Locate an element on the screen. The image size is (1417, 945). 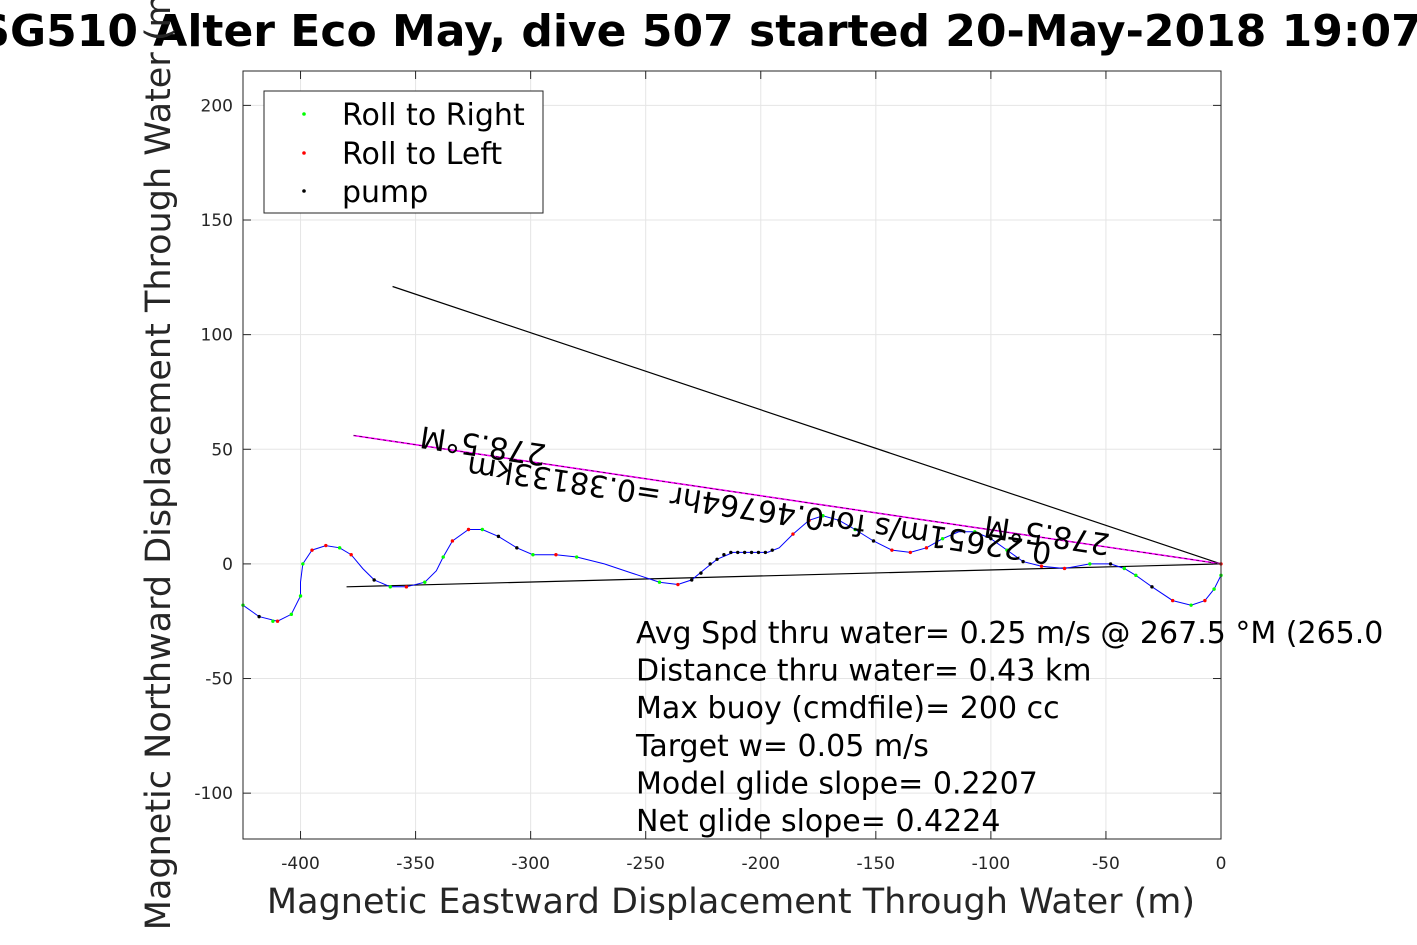
reference-line-lower is located at coordinates (784, 575).